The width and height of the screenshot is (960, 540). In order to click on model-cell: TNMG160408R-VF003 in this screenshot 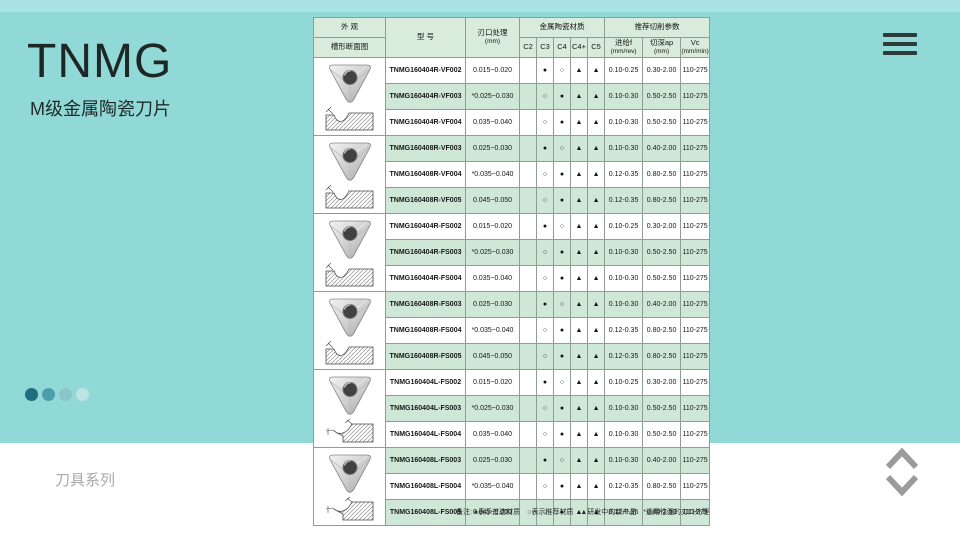, I will do `click(425, 148)`.